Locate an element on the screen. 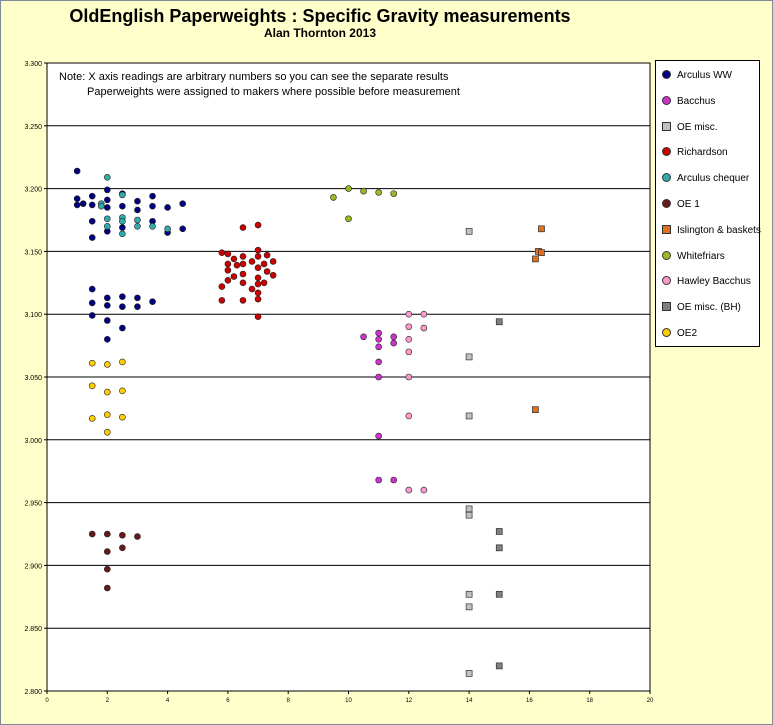  legend-label: Richardson is located at coordinates (702, 153).